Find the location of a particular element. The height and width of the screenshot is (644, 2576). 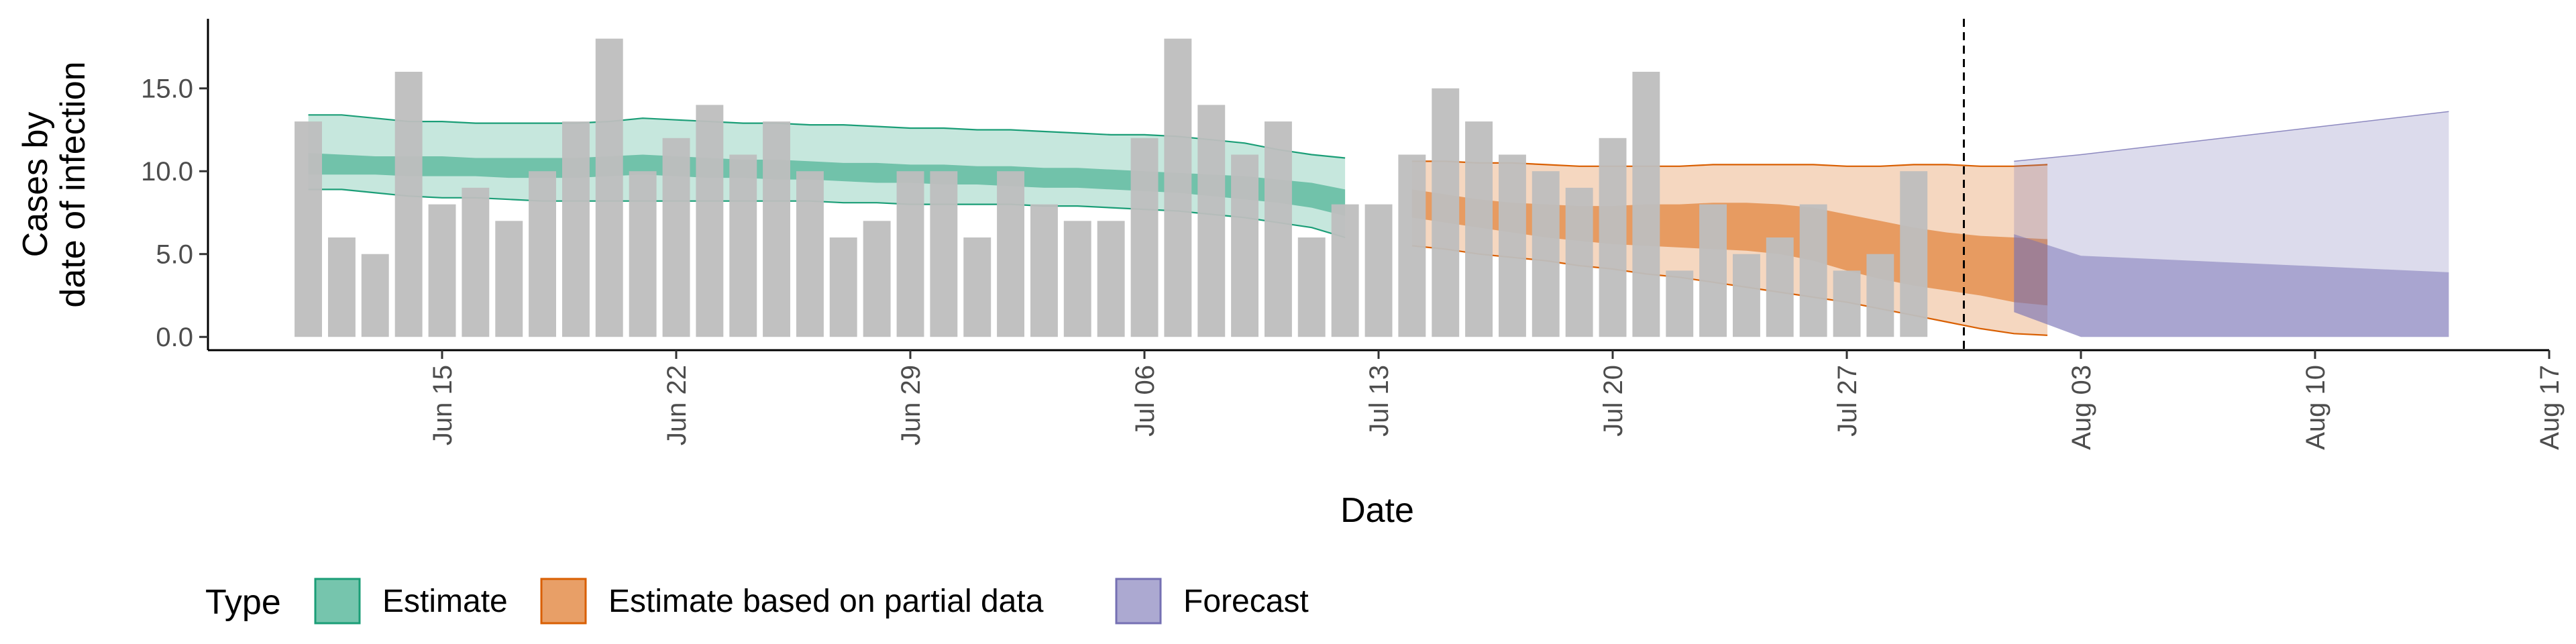

x-tick-label: Jun 15 is located at coordinates (443, 405).